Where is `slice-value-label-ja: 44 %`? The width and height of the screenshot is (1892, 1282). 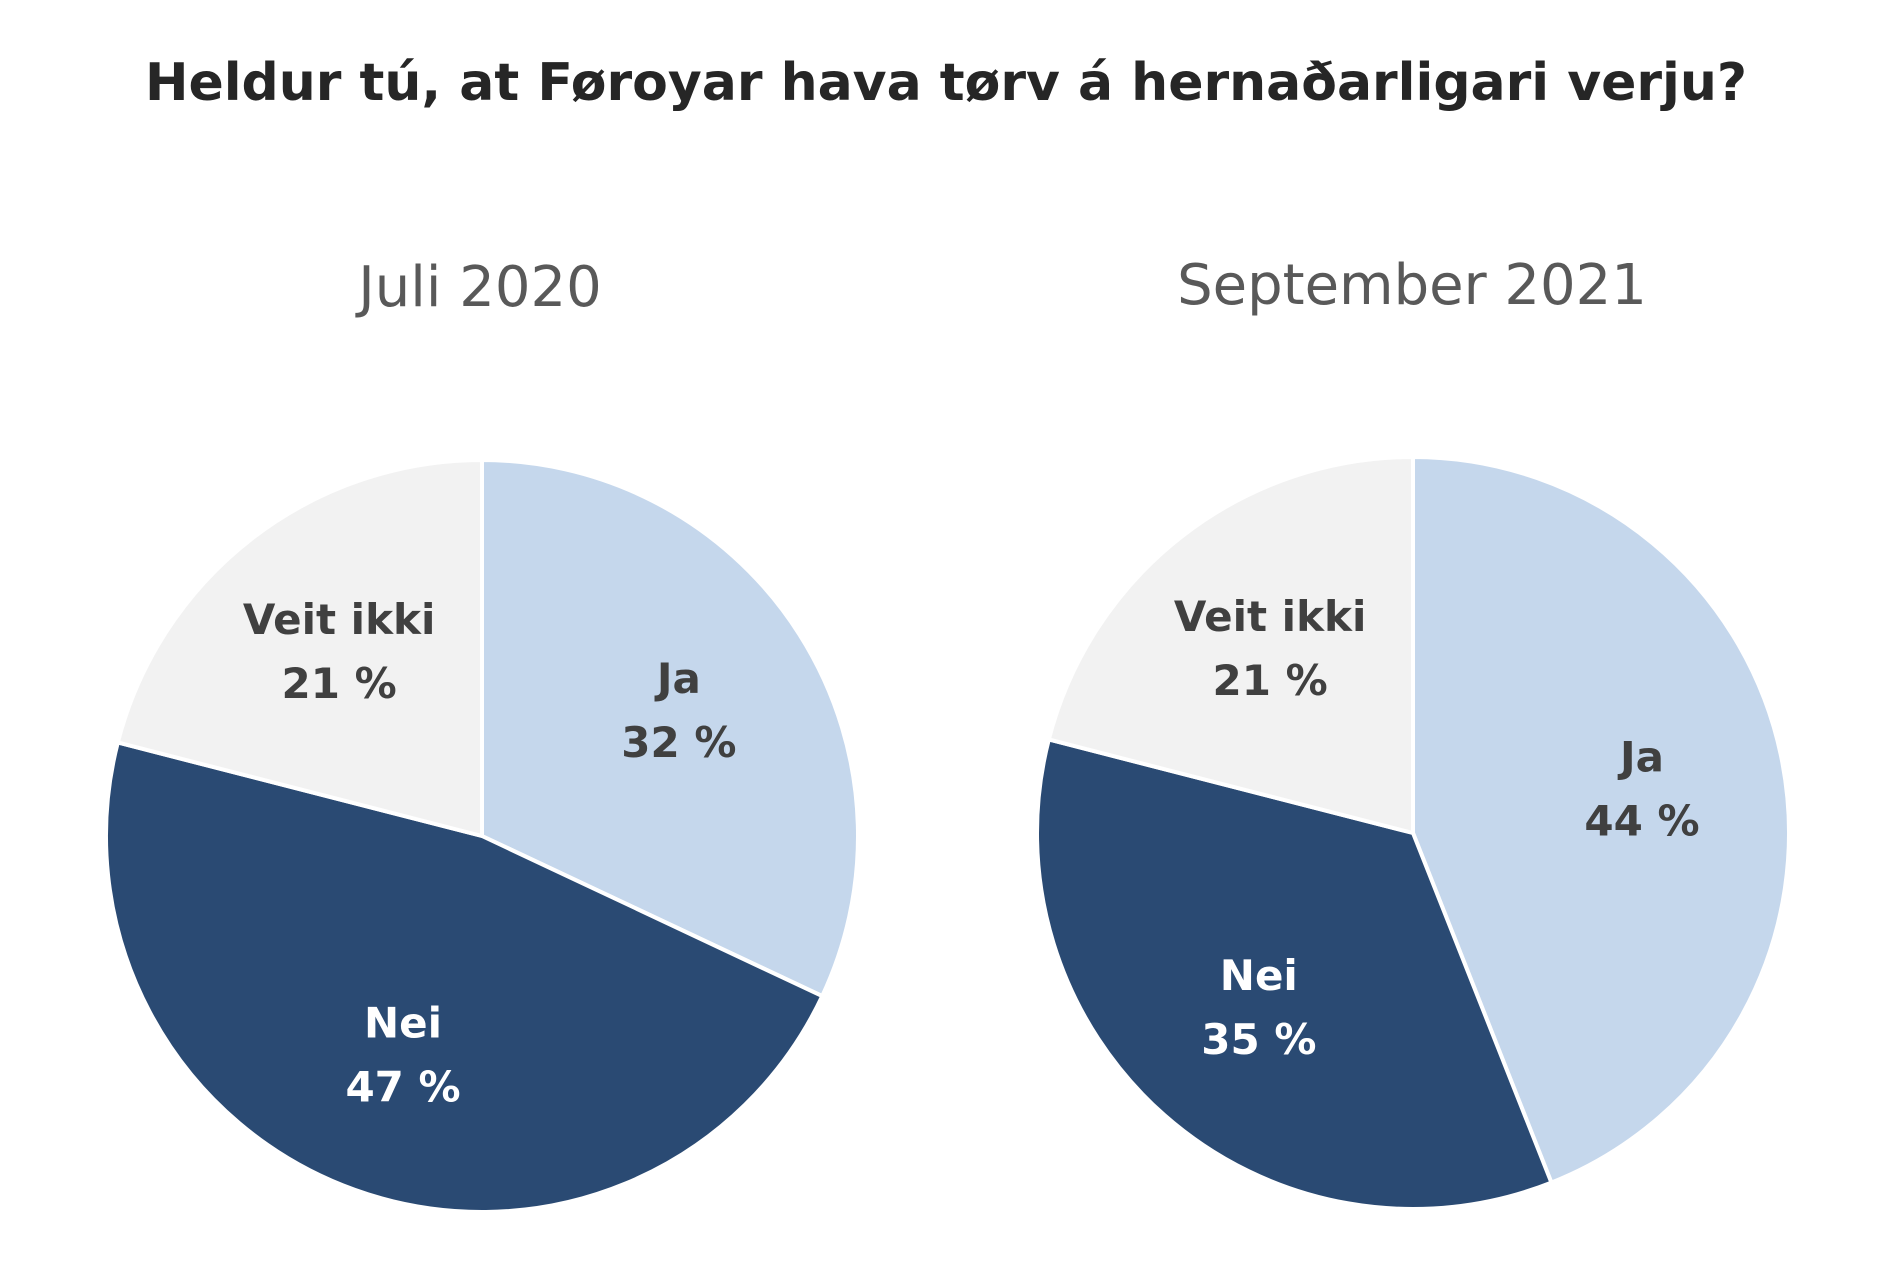 slice-value-label-ja: 44 % is located at coordinates (1641, 820).